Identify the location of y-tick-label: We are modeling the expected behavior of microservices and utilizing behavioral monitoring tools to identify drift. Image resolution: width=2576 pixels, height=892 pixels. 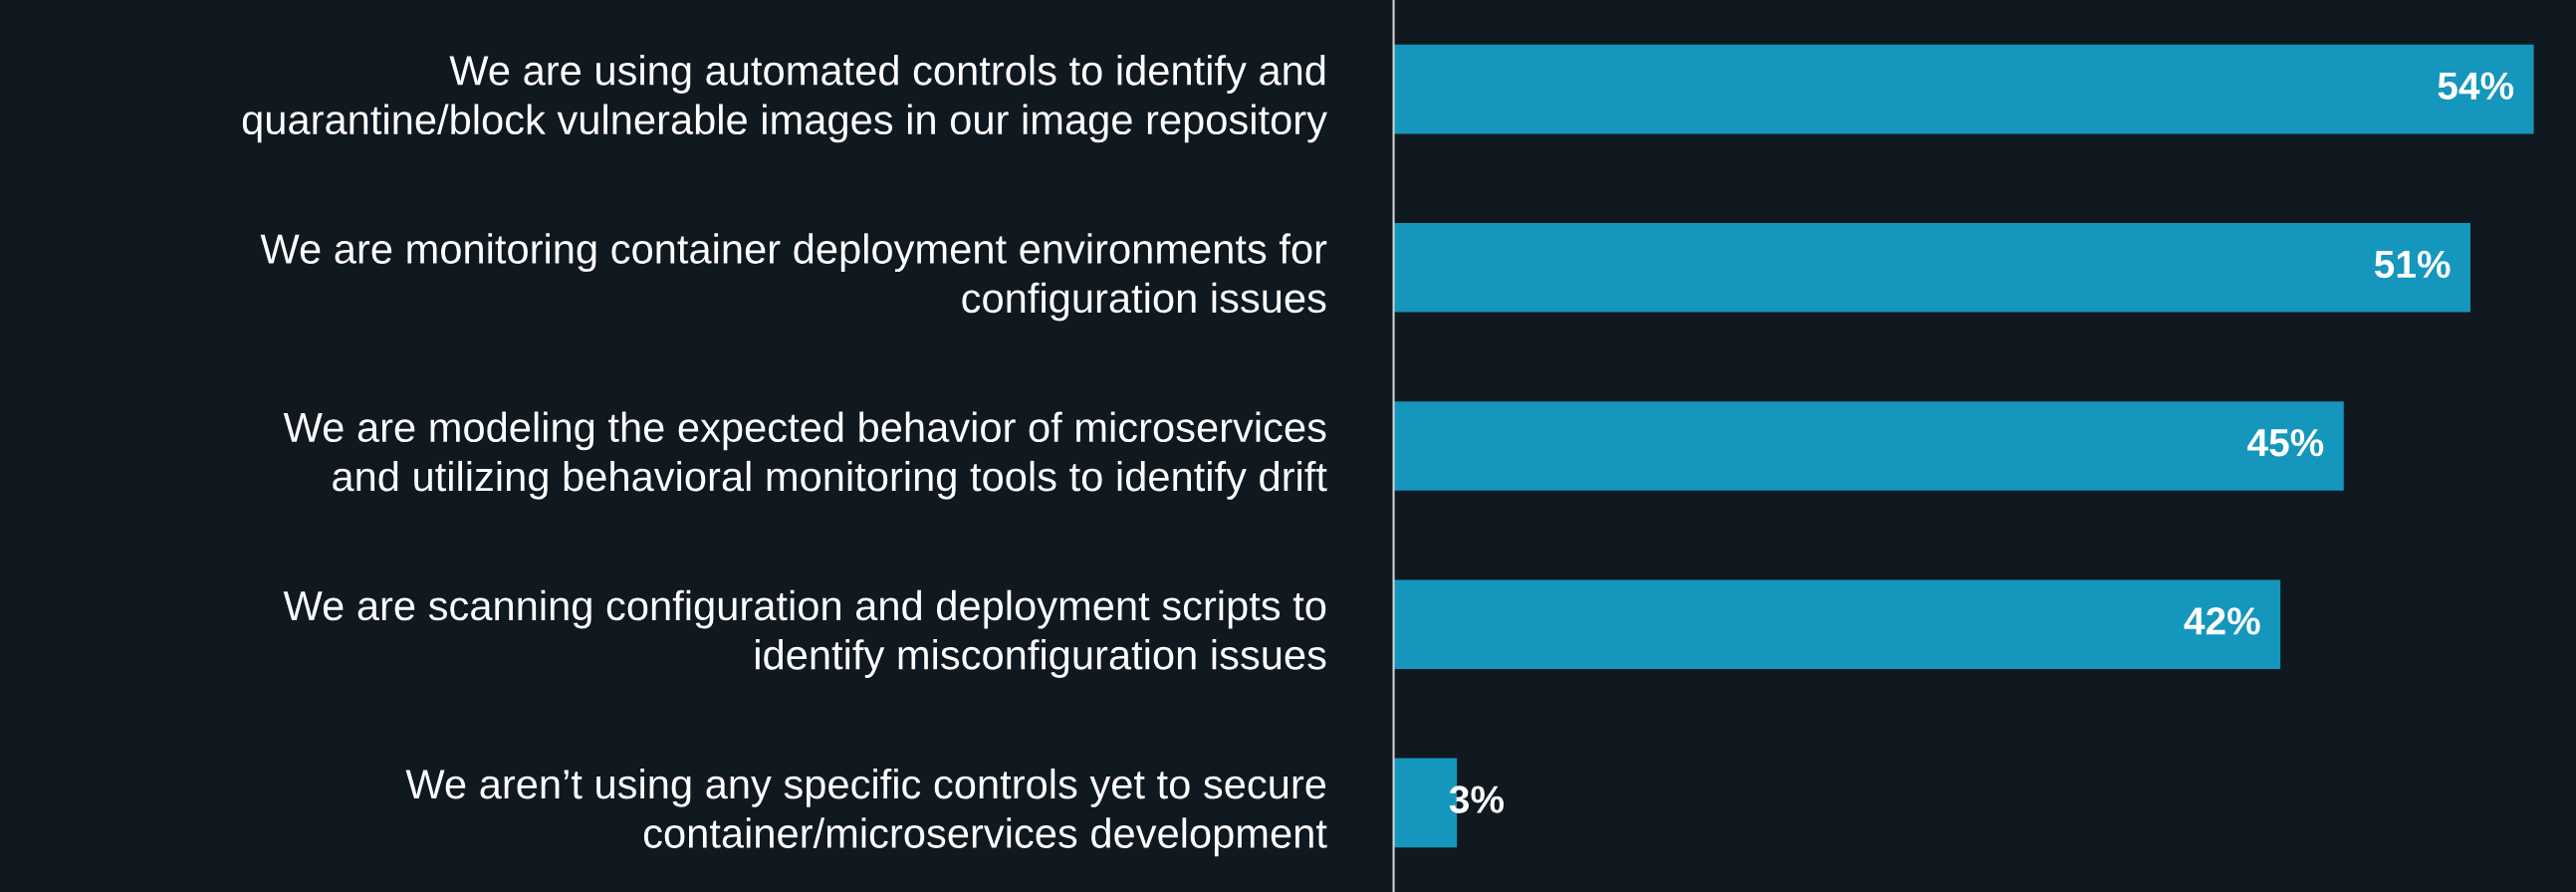
(805, 456).